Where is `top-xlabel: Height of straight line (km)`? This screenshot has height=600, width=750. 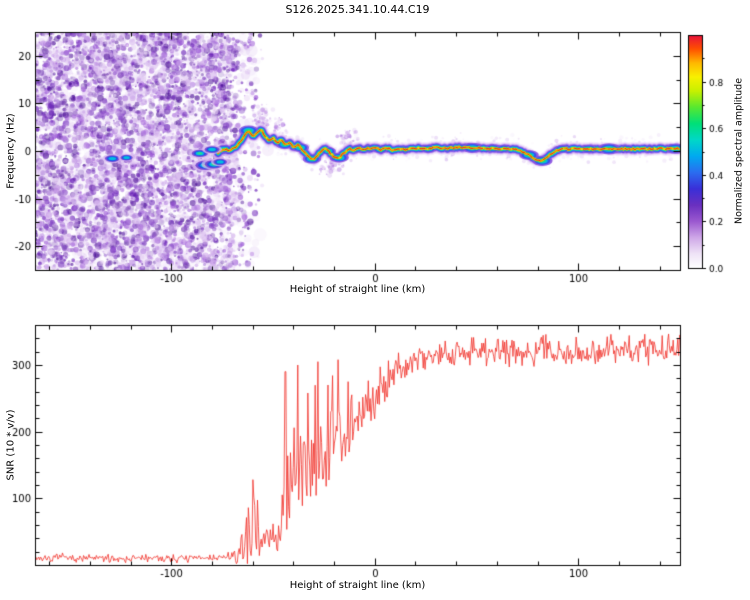 top-xlabel: Height of straight line (km) is located at coordinates (357, 289).